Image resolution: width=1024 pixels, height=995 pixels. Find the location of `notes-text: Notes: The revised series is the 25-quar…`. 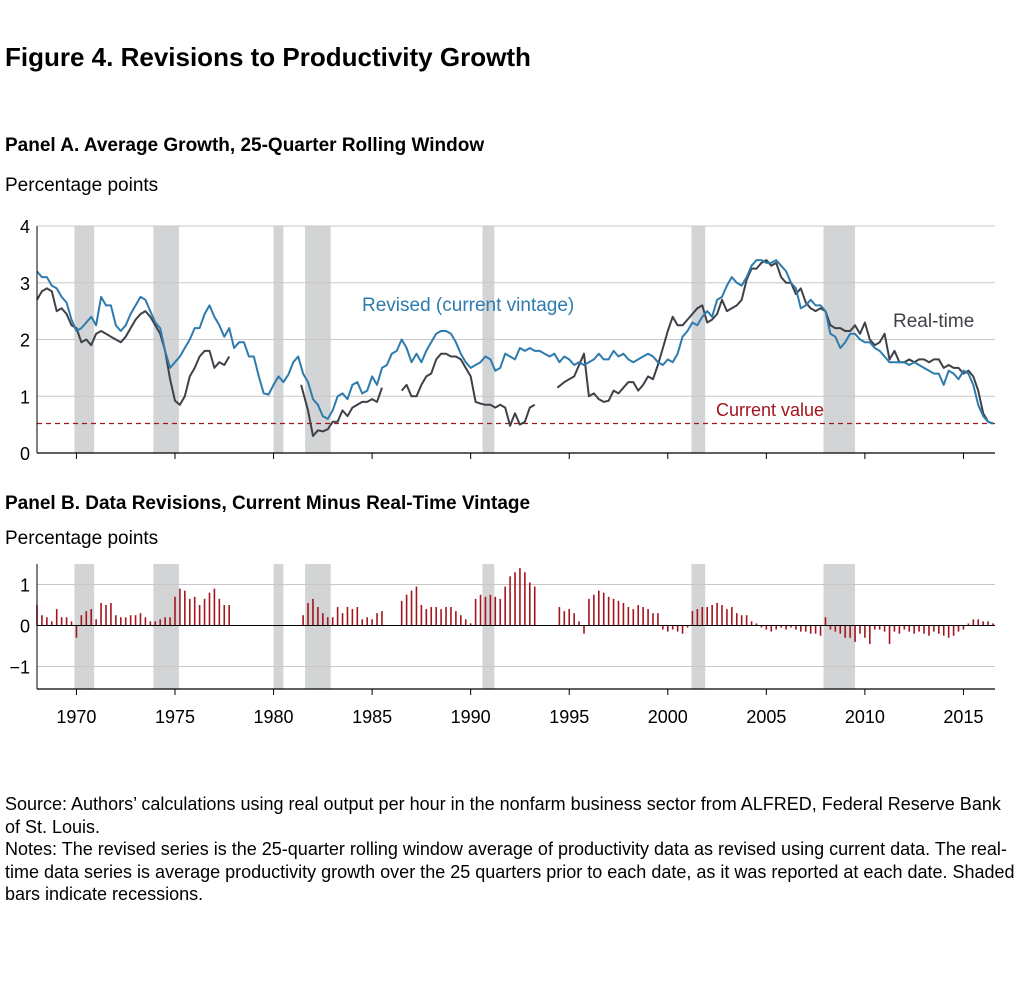

notes-text: Notes: The revised series is the 25-quar… is located at coordinates (510, 871).